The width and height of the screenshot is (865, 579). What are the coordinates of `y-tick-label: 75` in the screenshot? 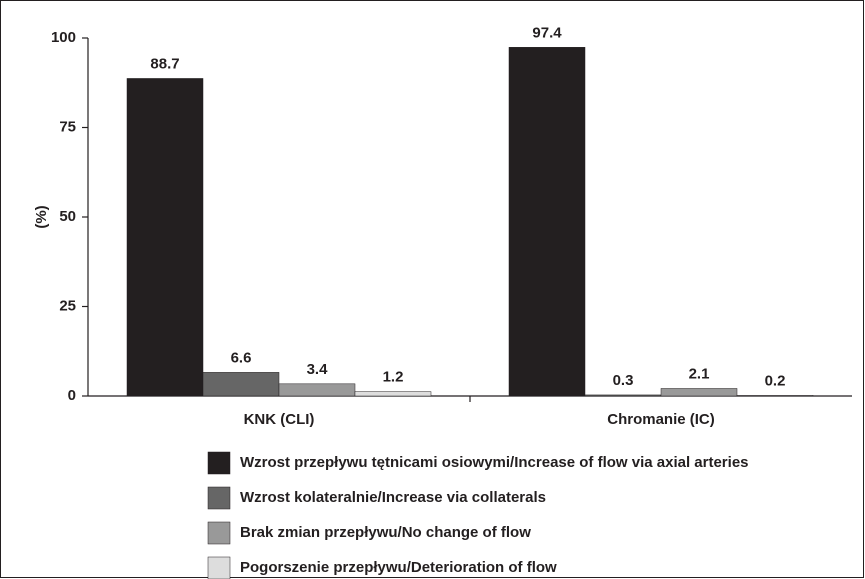 It's located at (67, 126).